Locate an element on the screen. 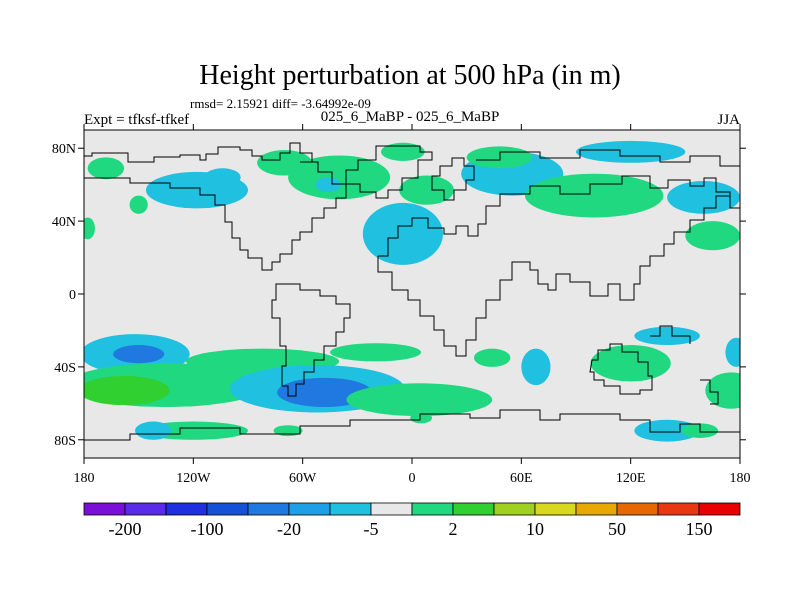 The image size is (800, 600). season-label: JJA is located at coordinates (728, 120).